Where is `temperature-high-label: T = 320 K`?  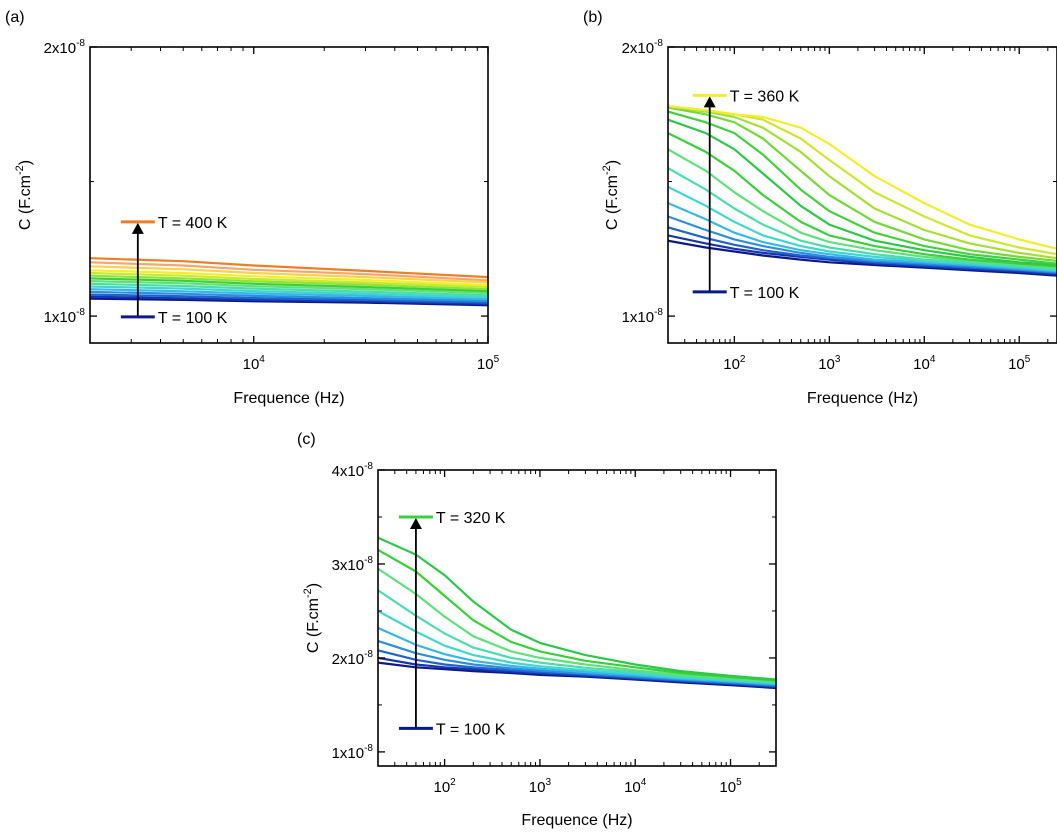 temperature-high-label: T = 320 K is located at coordinates (471, 518).